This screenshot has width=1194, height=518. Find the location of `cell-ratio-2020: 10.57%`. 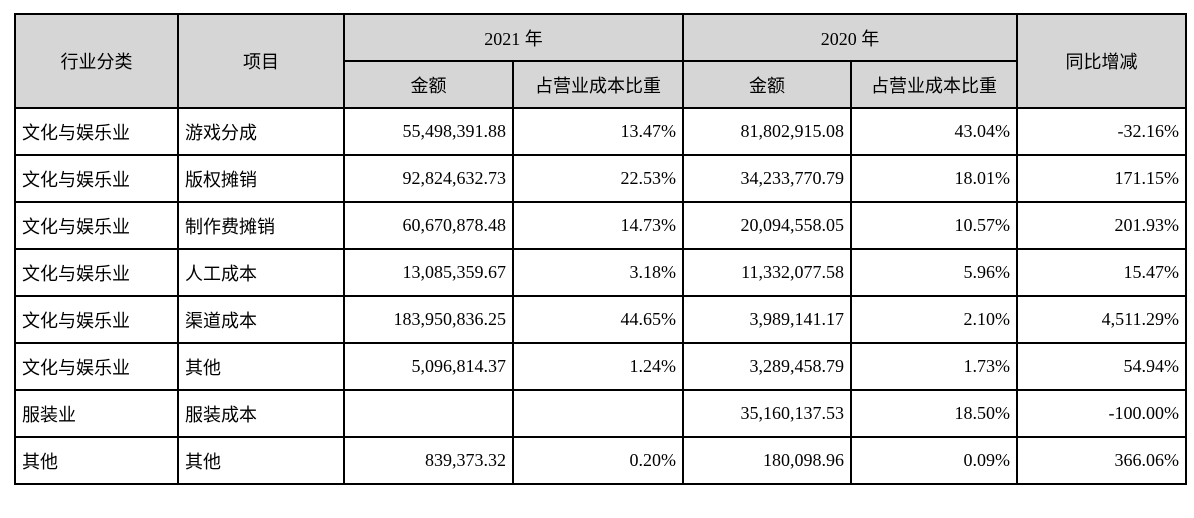

cell-ratio-2020: 10.57% is located at coordinates (934, 225).